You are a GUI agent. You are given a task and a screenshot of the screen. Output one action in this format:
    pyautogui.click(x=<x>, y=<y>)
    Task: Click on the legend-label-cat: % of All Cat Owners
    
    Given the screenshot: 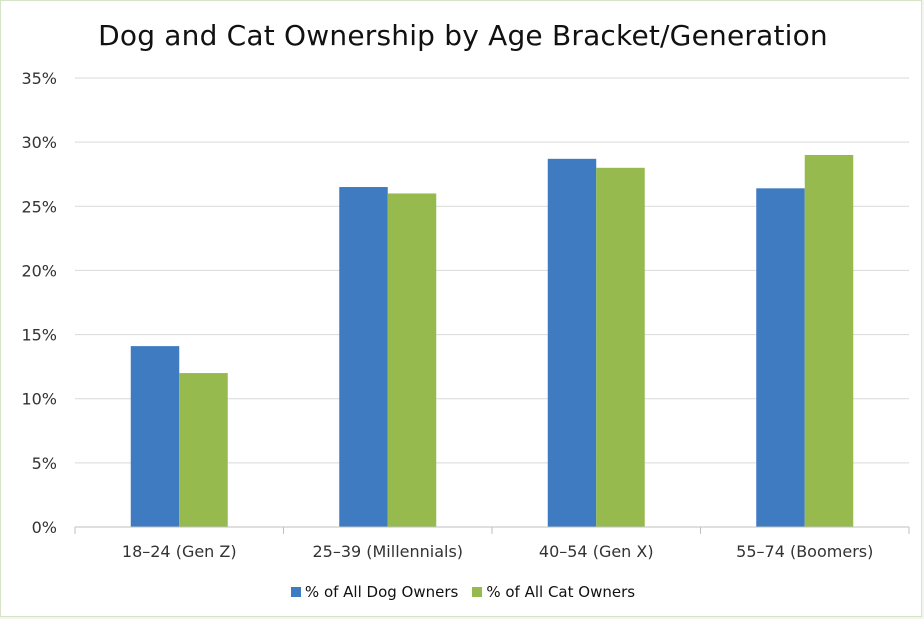 What is the action you would take?
    pyautogui.click(x=561, y=592)
    